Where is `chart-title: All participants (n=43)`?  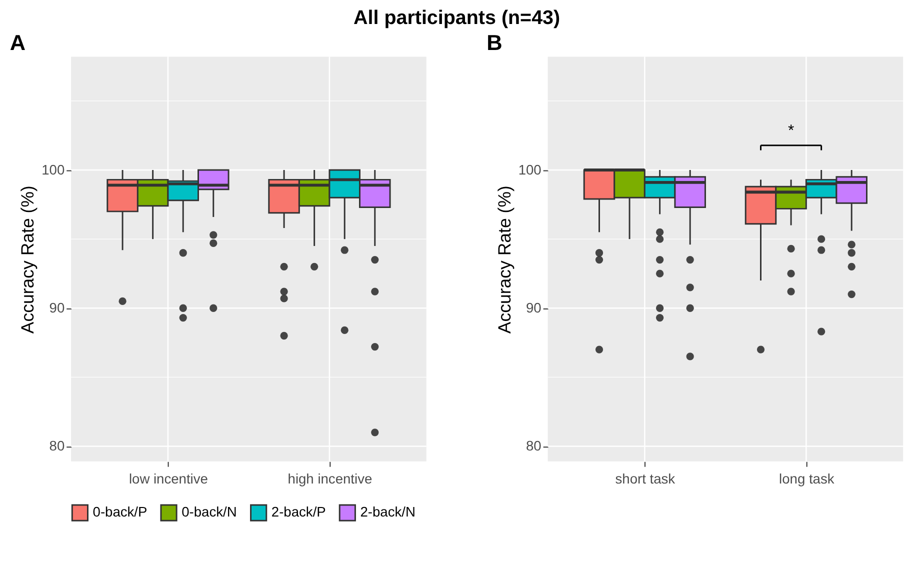 chart-title: All participants (n=43) is located at coordinates (457, 18).